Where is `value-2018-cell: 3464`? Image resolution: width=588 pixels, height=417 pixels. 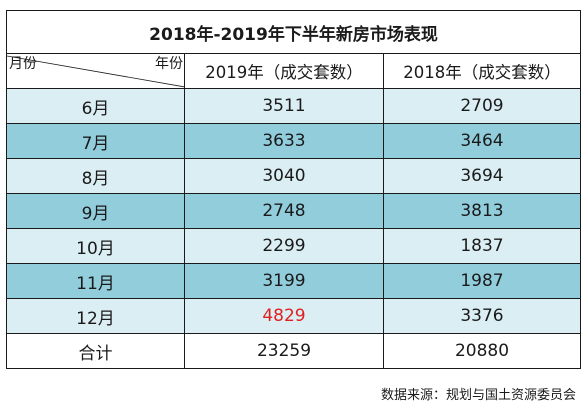
value-2018-cell: 3464 is located at coordinates (482, 141).